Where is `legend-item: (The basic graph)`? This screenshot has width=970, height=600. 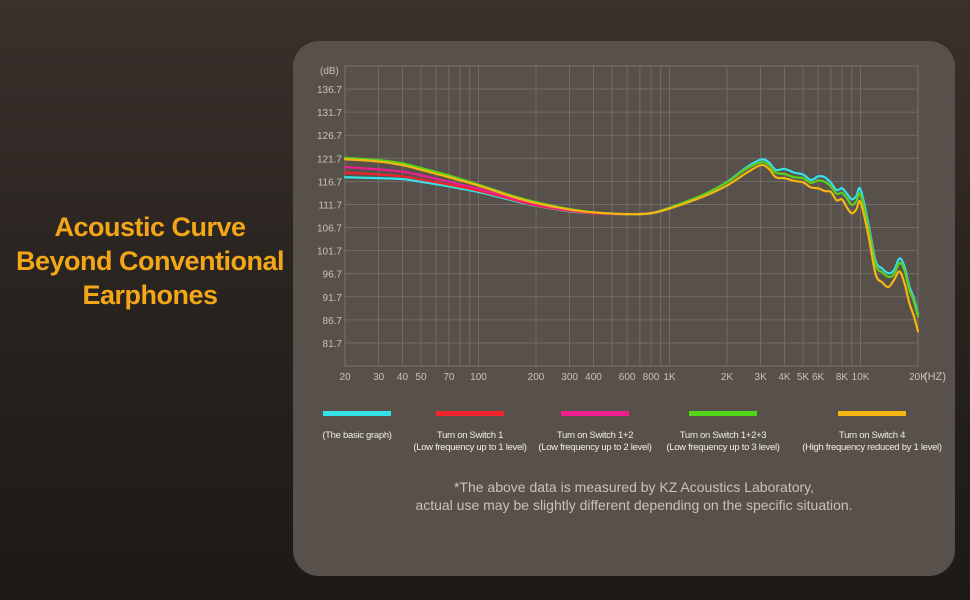
legend-item: (The basic graph) is located at coordinates (357, 426).